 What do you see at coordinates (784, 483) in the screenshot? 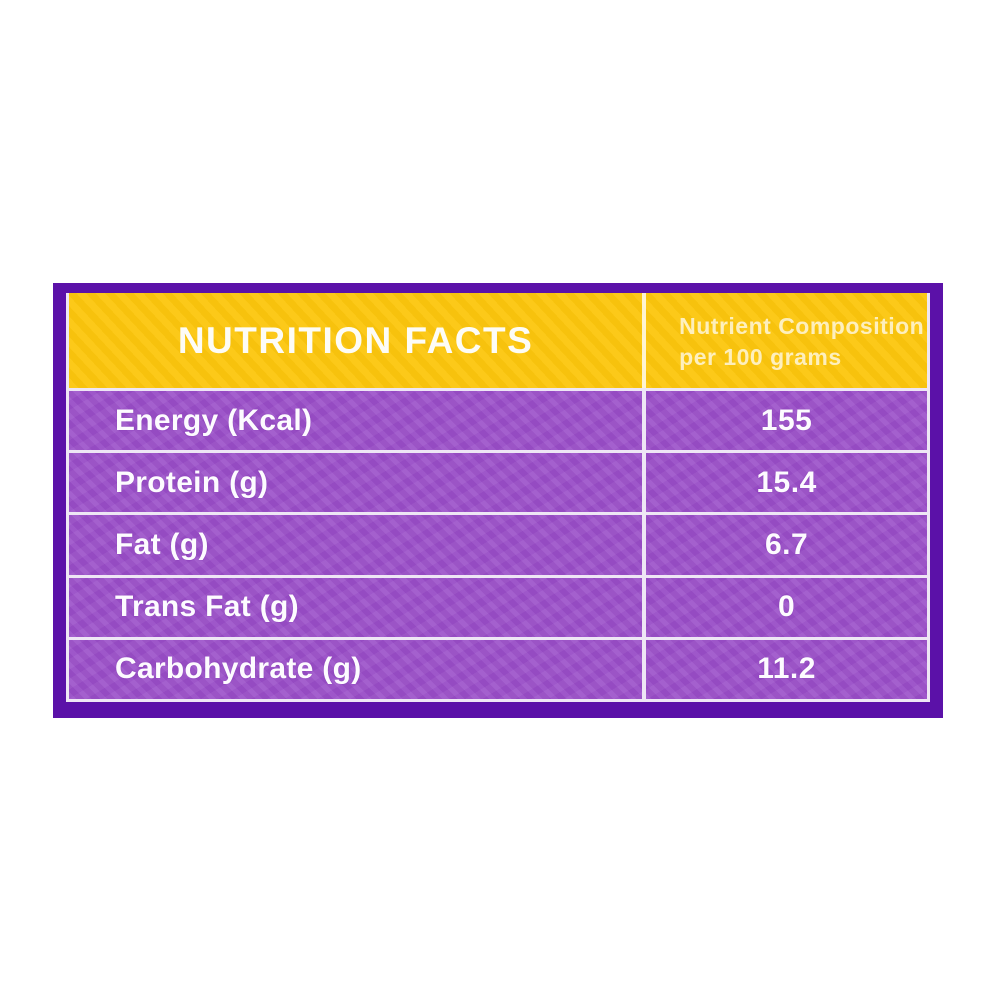
I see `nutrient-value-cell: 15.4` at bounding box center [784, 483].